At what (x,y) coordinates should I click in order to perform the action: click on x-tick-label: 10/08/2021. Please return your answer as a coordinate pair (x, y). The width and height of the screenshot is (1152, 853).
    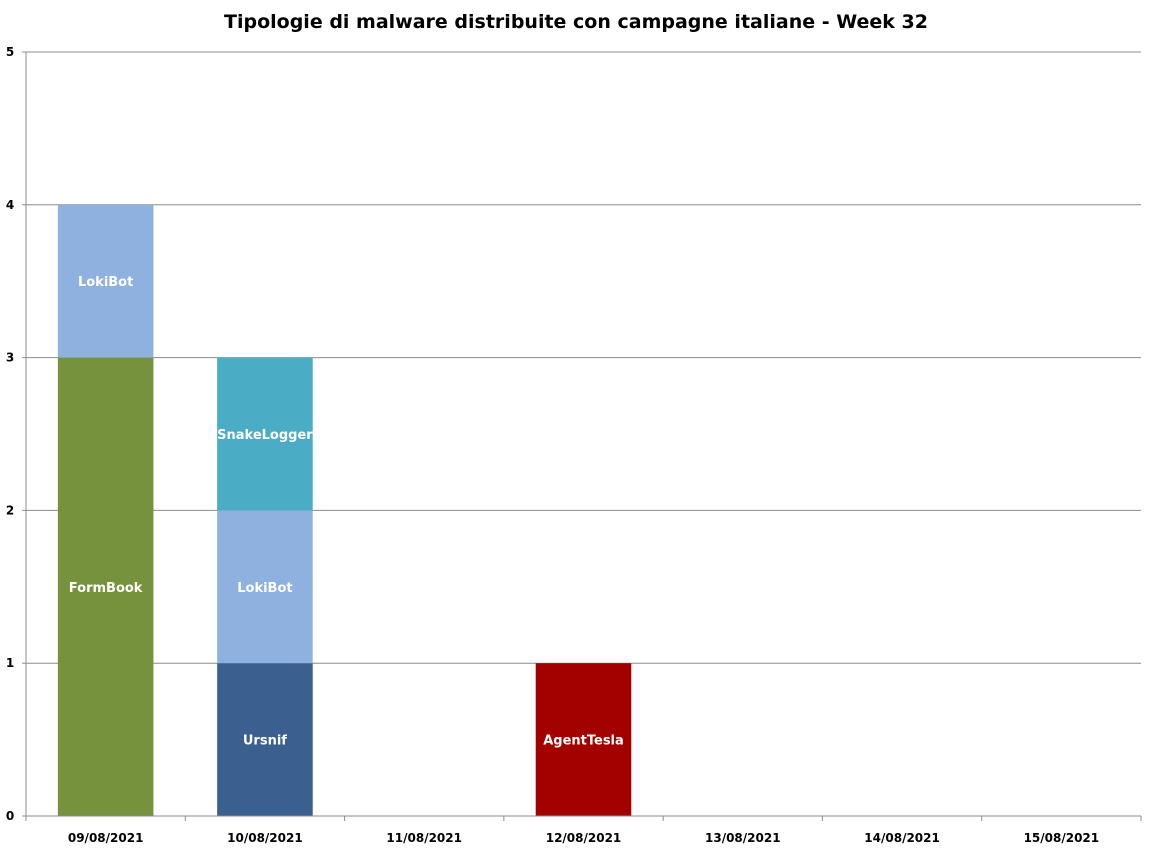
    Looking at the image, I should click on (265, 838).